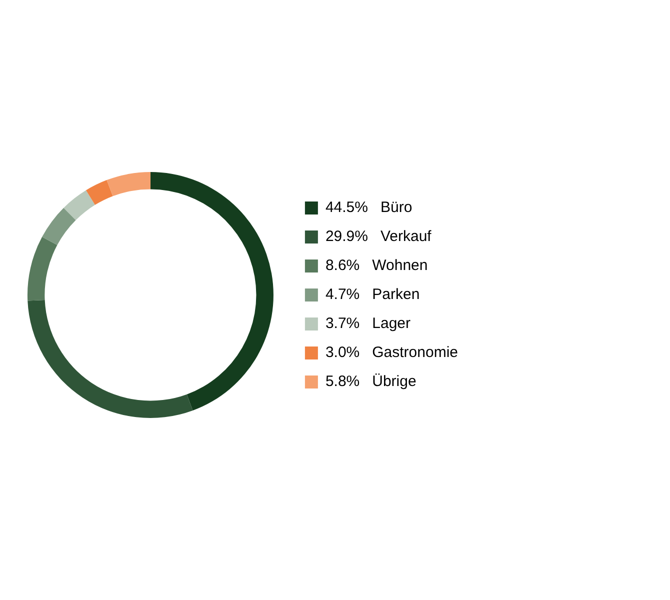  What do you see at coordinates (391, 353) in the screenshot?
I see `legend-label: 3.0% Gastronomie` at bounding box center [391, 353].